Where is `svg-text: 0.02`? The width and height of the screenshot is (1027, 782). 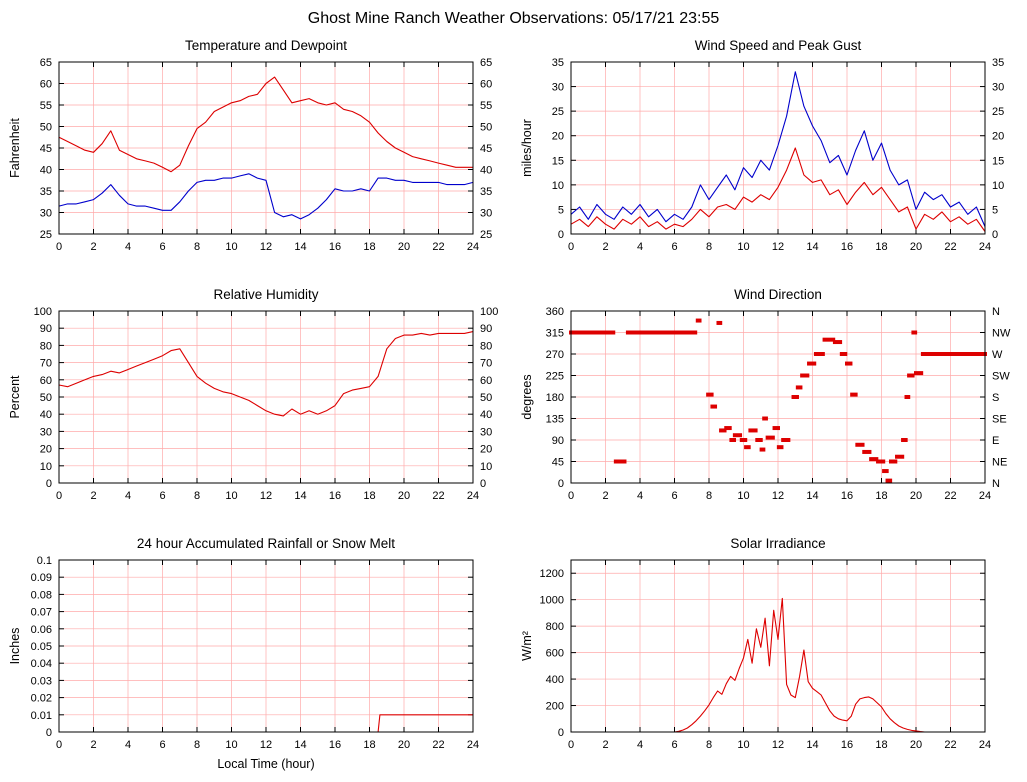 svg-text: 0.02 is located at coordinates (40, 699).